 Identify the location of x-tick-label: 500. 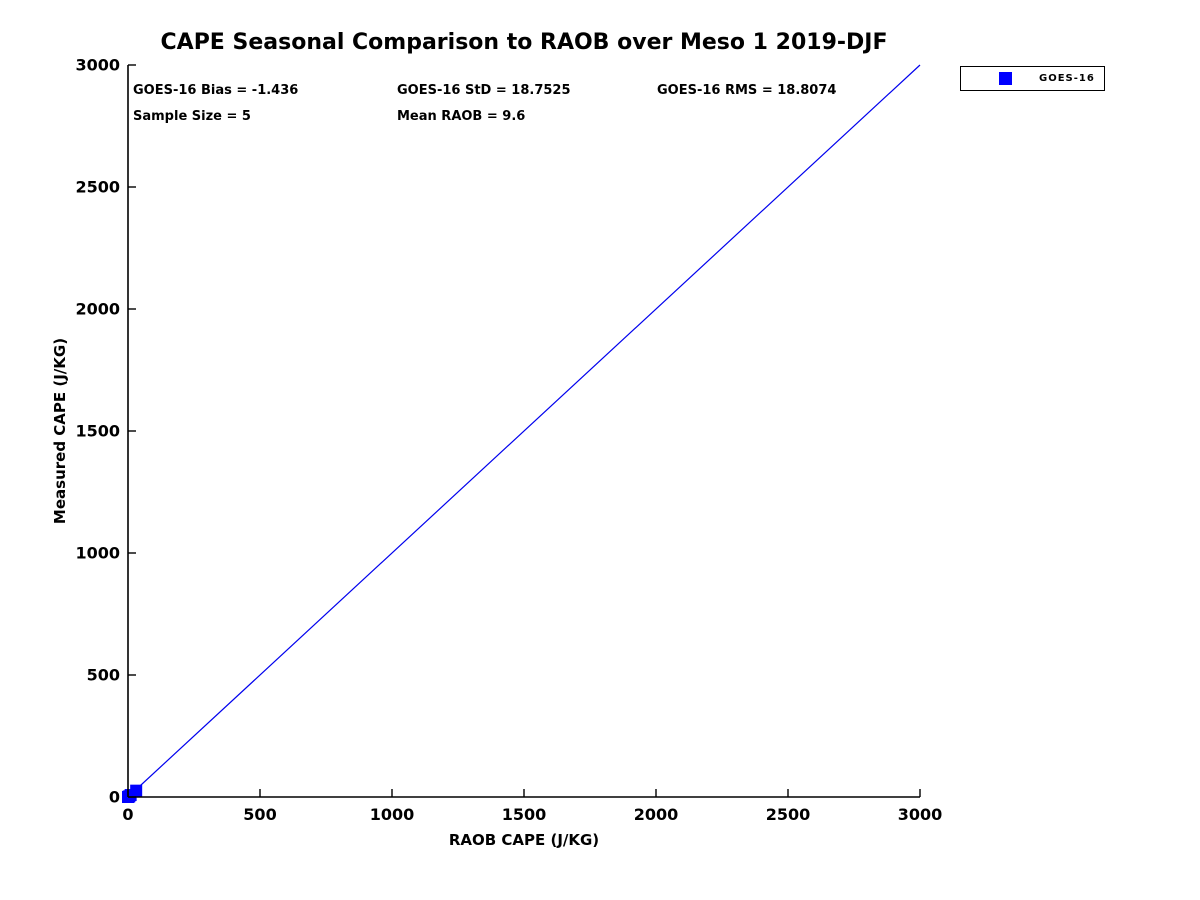
(259, 814).